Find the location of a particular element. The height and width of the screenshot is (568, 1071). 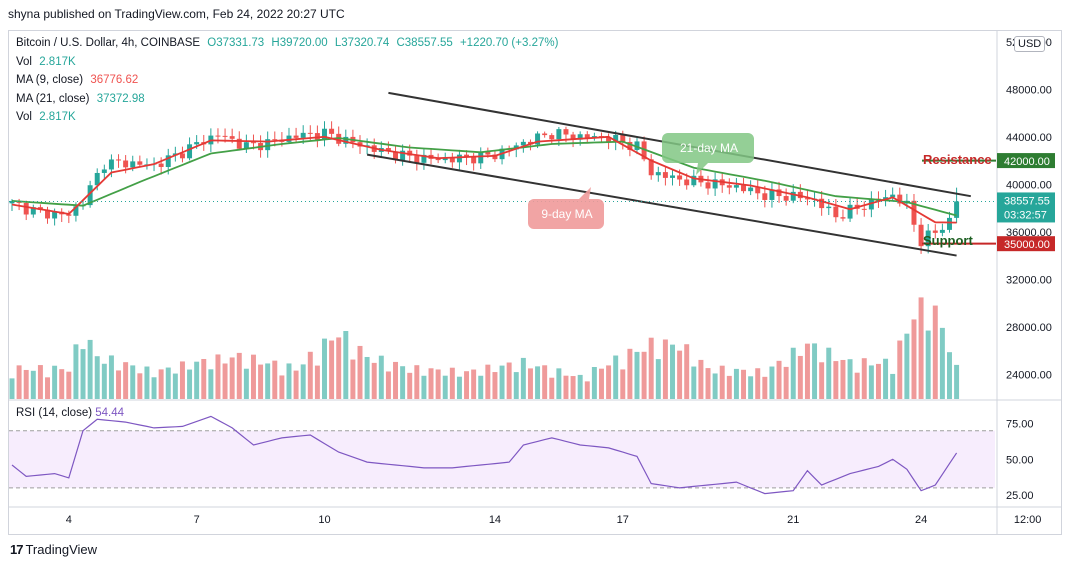

currency-button: USD is located at coordinates (1030, 44).